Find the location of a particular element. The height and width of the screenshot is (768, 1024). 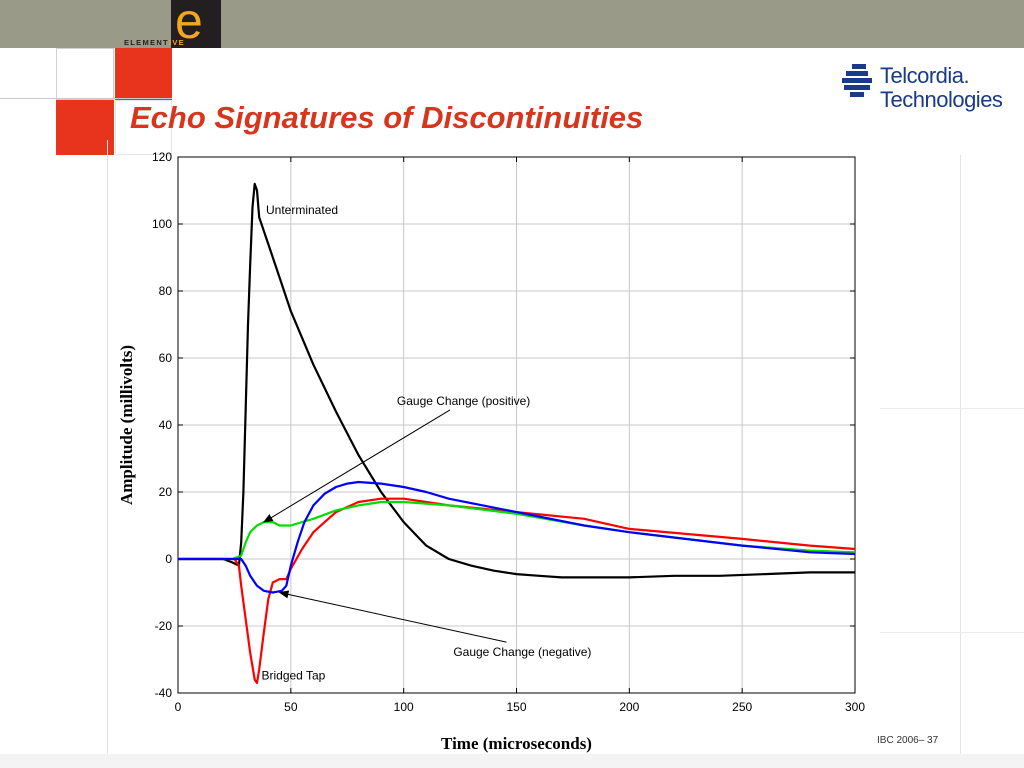

y-axis-title: Amplitude (millivolts) is located at coordinates (126, 425).